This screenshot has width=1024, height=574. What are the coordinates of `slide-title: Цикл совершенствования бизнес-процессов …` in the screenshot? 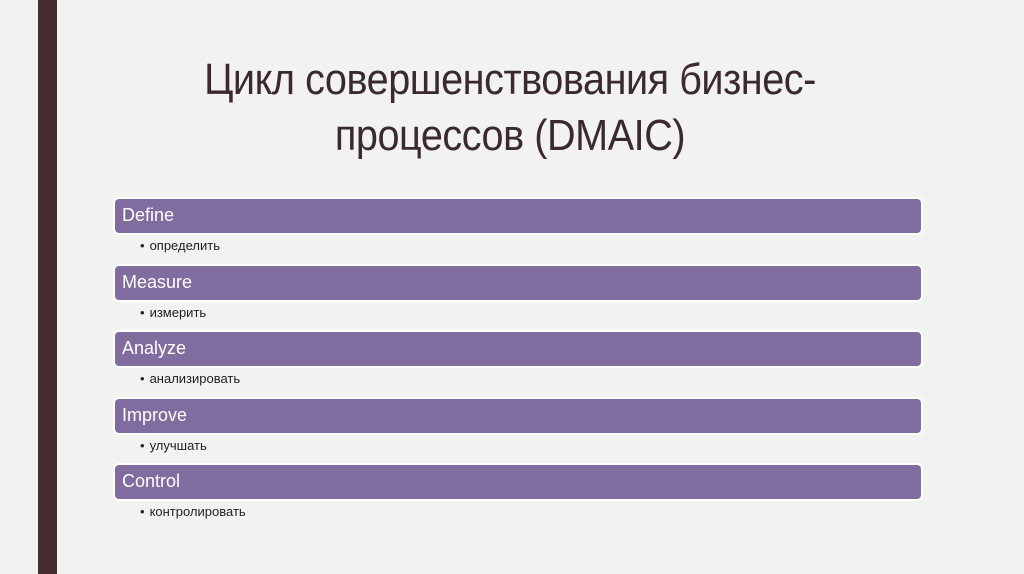 It's located at (510, 107).